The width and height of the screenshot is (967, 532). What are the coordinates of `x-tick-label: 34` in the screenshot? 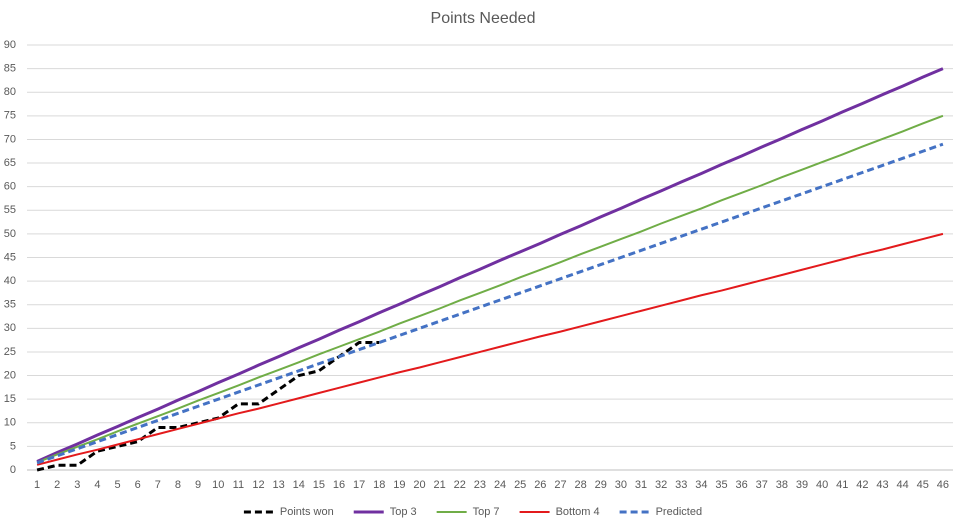 It's located at (701, 485).